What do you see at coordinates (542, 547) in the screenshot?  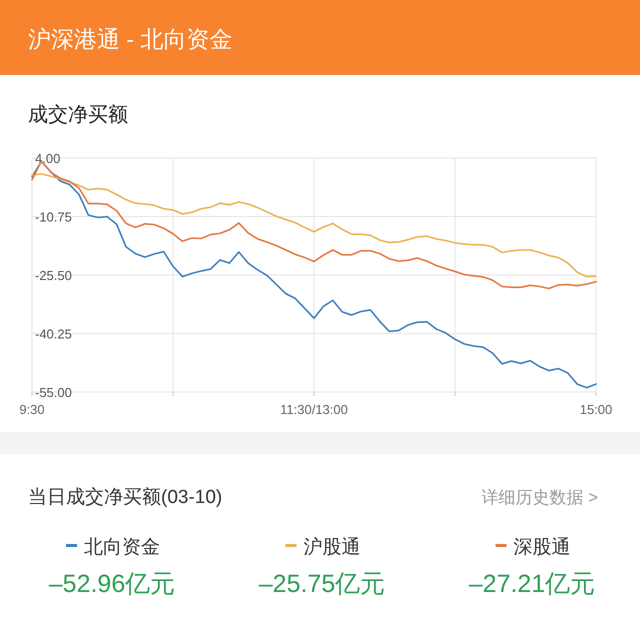 I see `legend-label: 深股通` at bounding box center [542, 547].